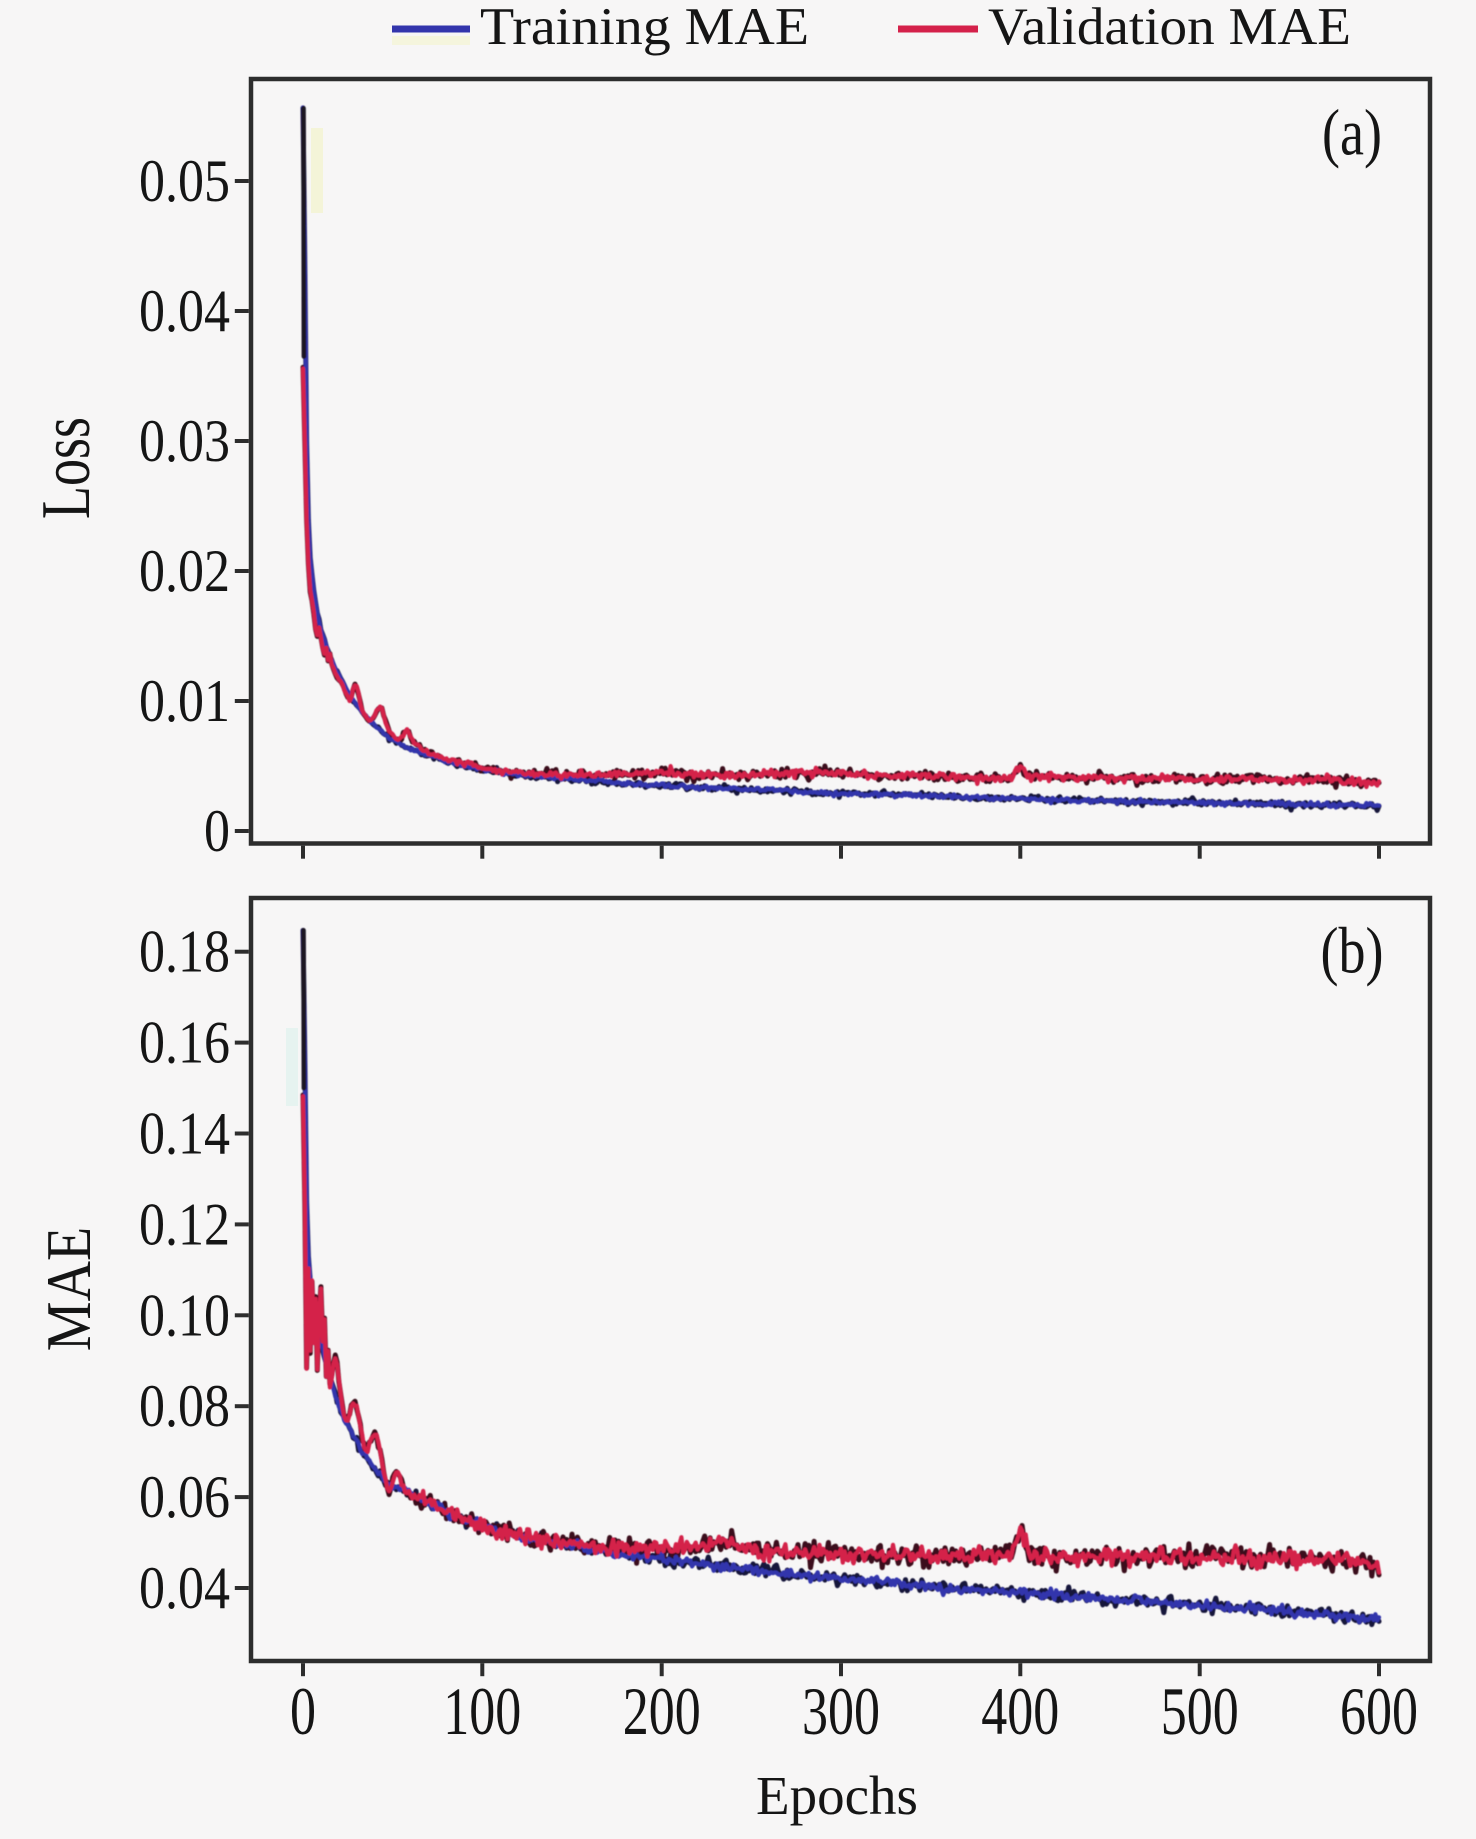 This screenshot has height=1839, width=1476. Describe the element at coordinates (1200, 1712) in the screenshot. I see `svg-text: 500` at that location.